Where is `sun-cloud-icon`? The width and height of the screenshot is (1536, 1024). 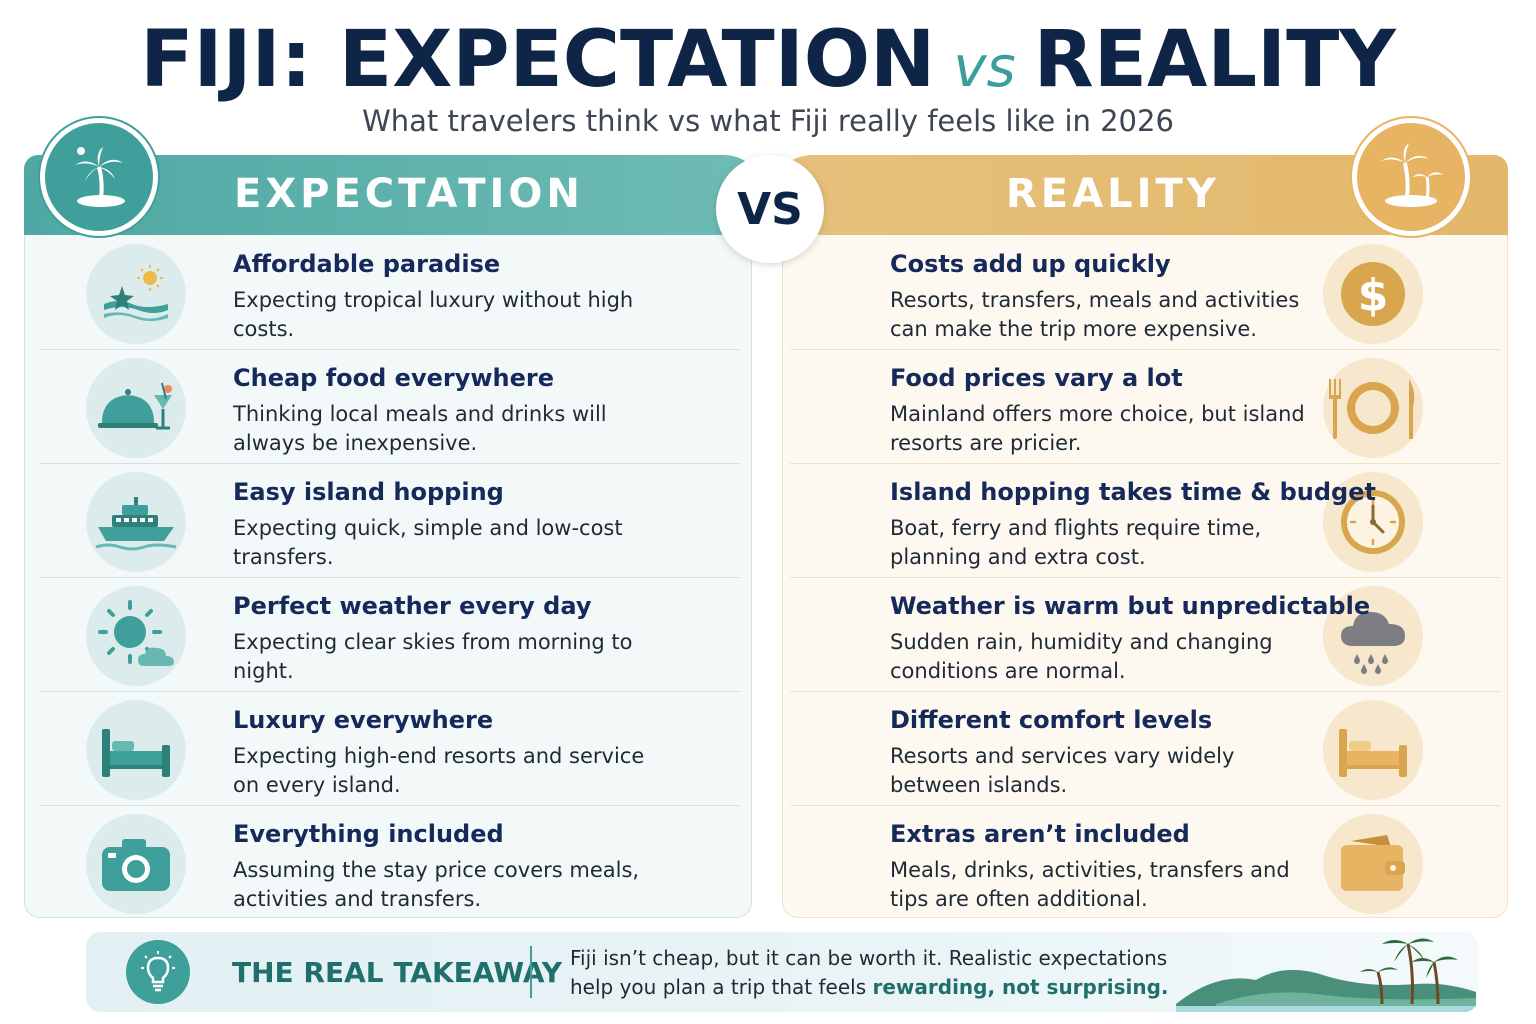
sun-cloud-icon is located at coordinates (136, 636).